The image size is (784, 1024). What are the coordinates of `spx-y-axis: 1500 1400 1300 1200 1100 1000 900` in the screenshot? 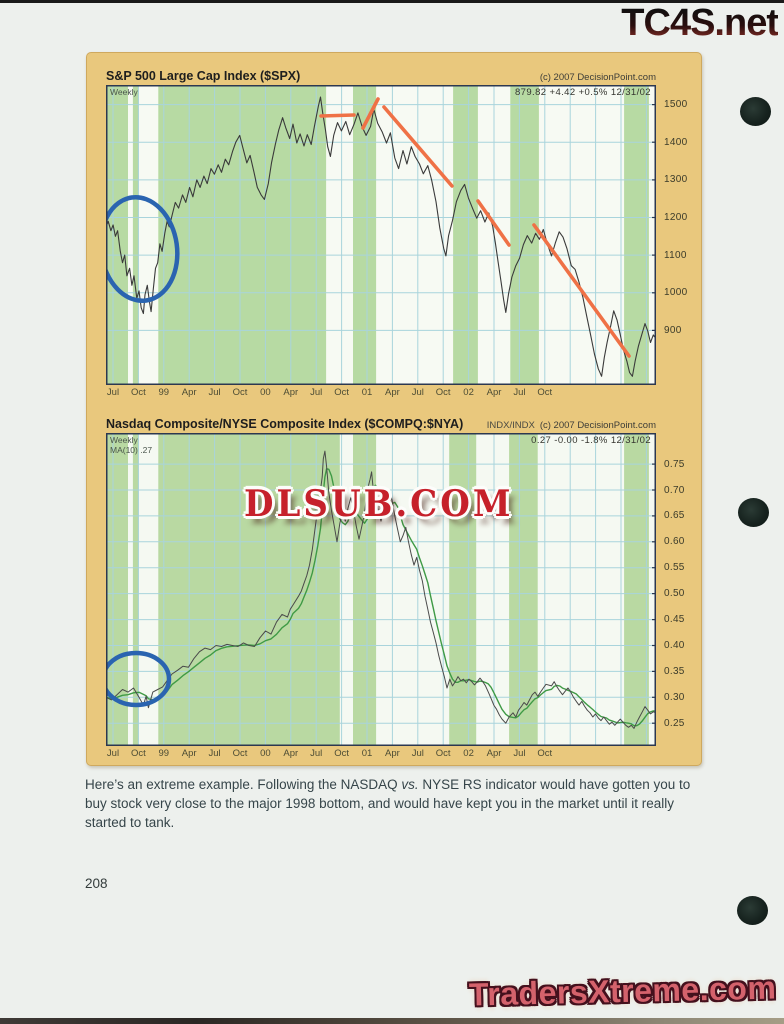 It's located at (680, 235).